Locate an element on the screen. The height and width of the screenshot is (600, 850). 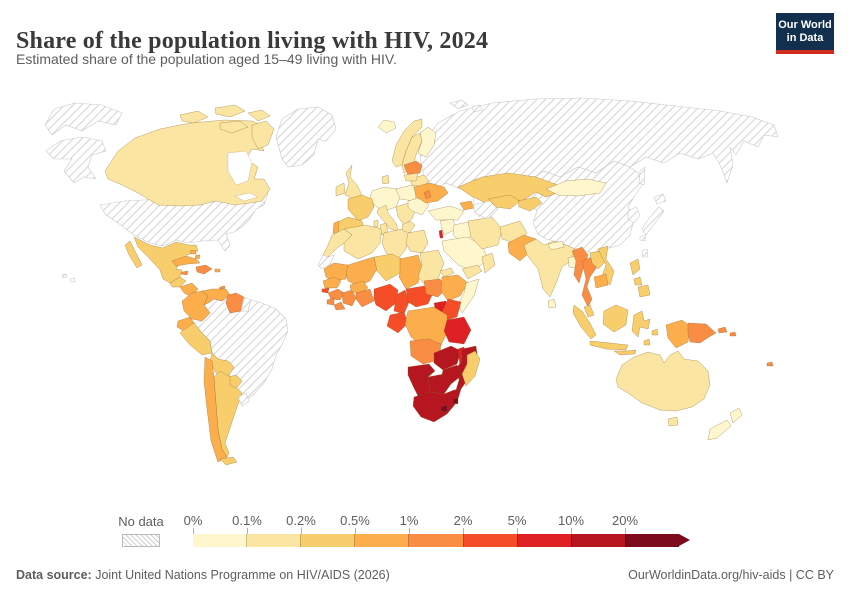
somalia-region is located at coordinates (468, 296).